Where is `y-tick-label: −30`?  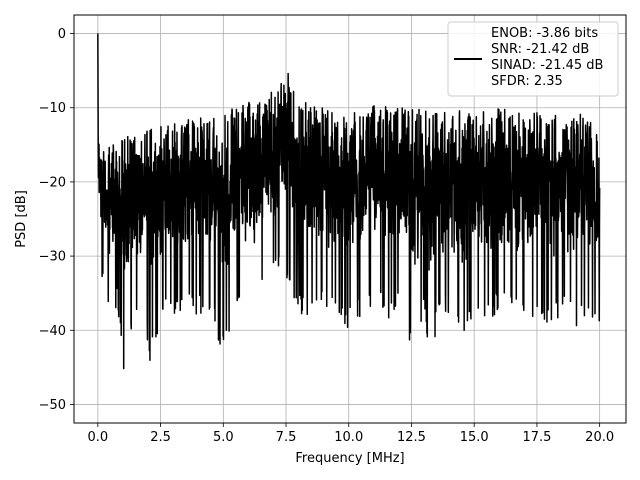 y-tick-label: −30 is located at coordinates (52, 257).